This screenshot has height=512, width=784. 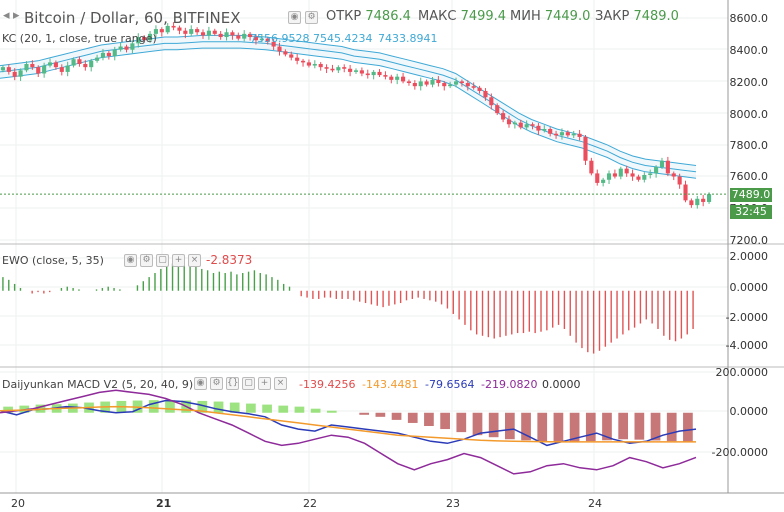 What do you see at coordinates (450, 384) in the screenshot?
I see `macd-value-3: -79.6564` at bounding box center [450, 384].